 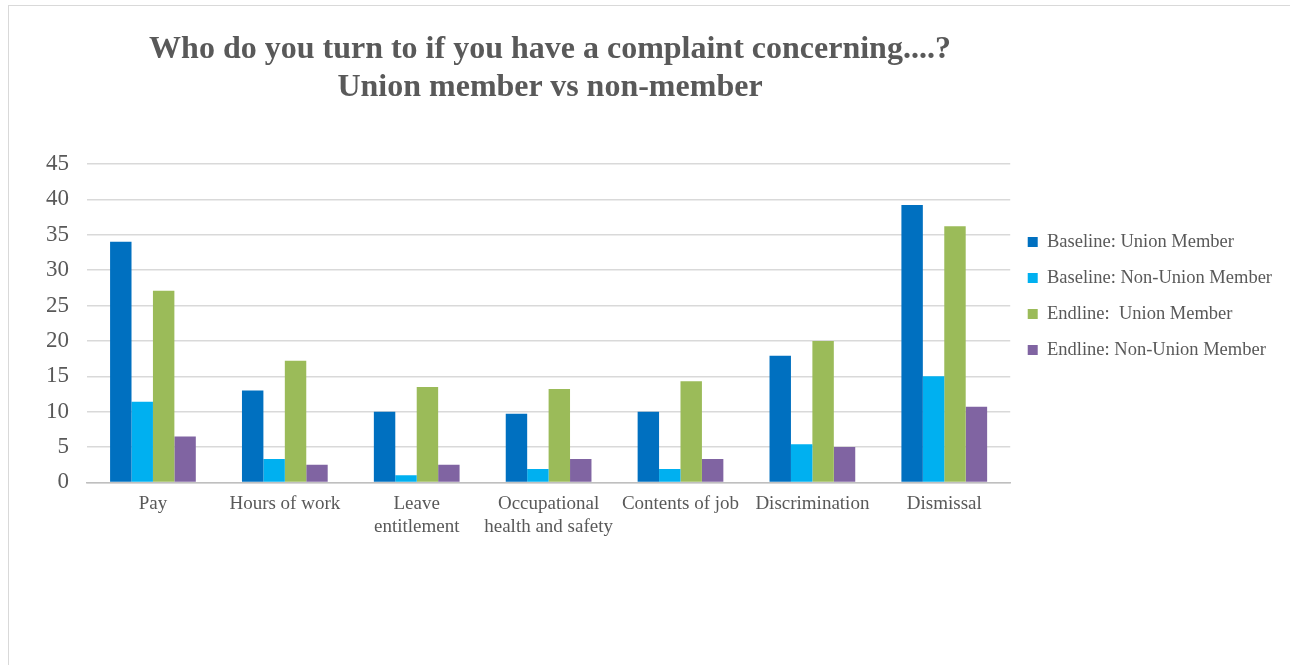 What do you see at coordinates (57, 375) in the screenshot?
I see `y-tick-label: 15` at bounding box center [57, 375].